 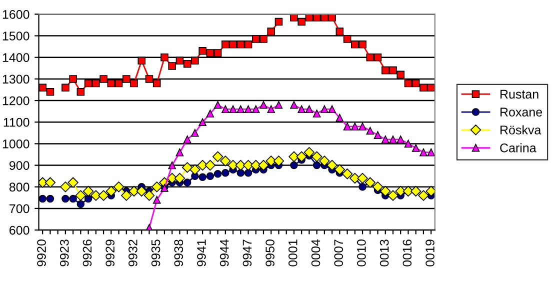 I want to click on x-tick-label: 0001, so click(x=293, y=253).